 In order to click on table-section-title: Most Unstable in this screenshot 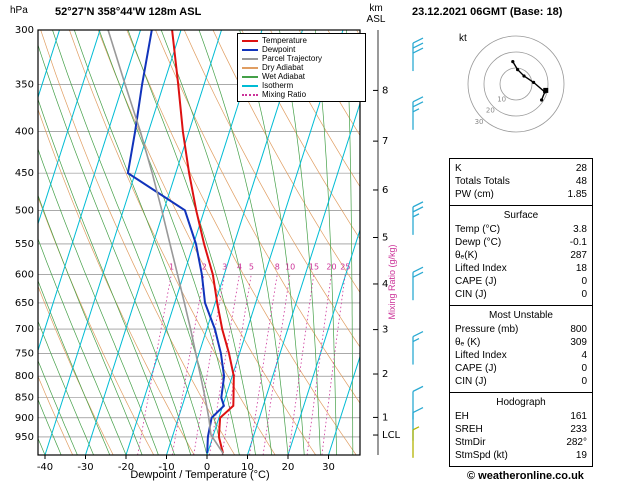, I will do `click(521, 315)`.